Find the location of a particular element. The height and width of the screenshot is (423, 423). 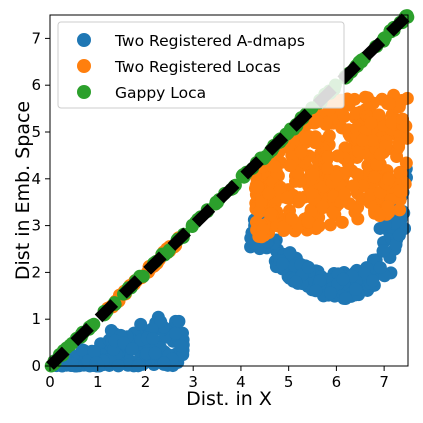

y-tick-label: 3 is located at coordinates (36, 226).